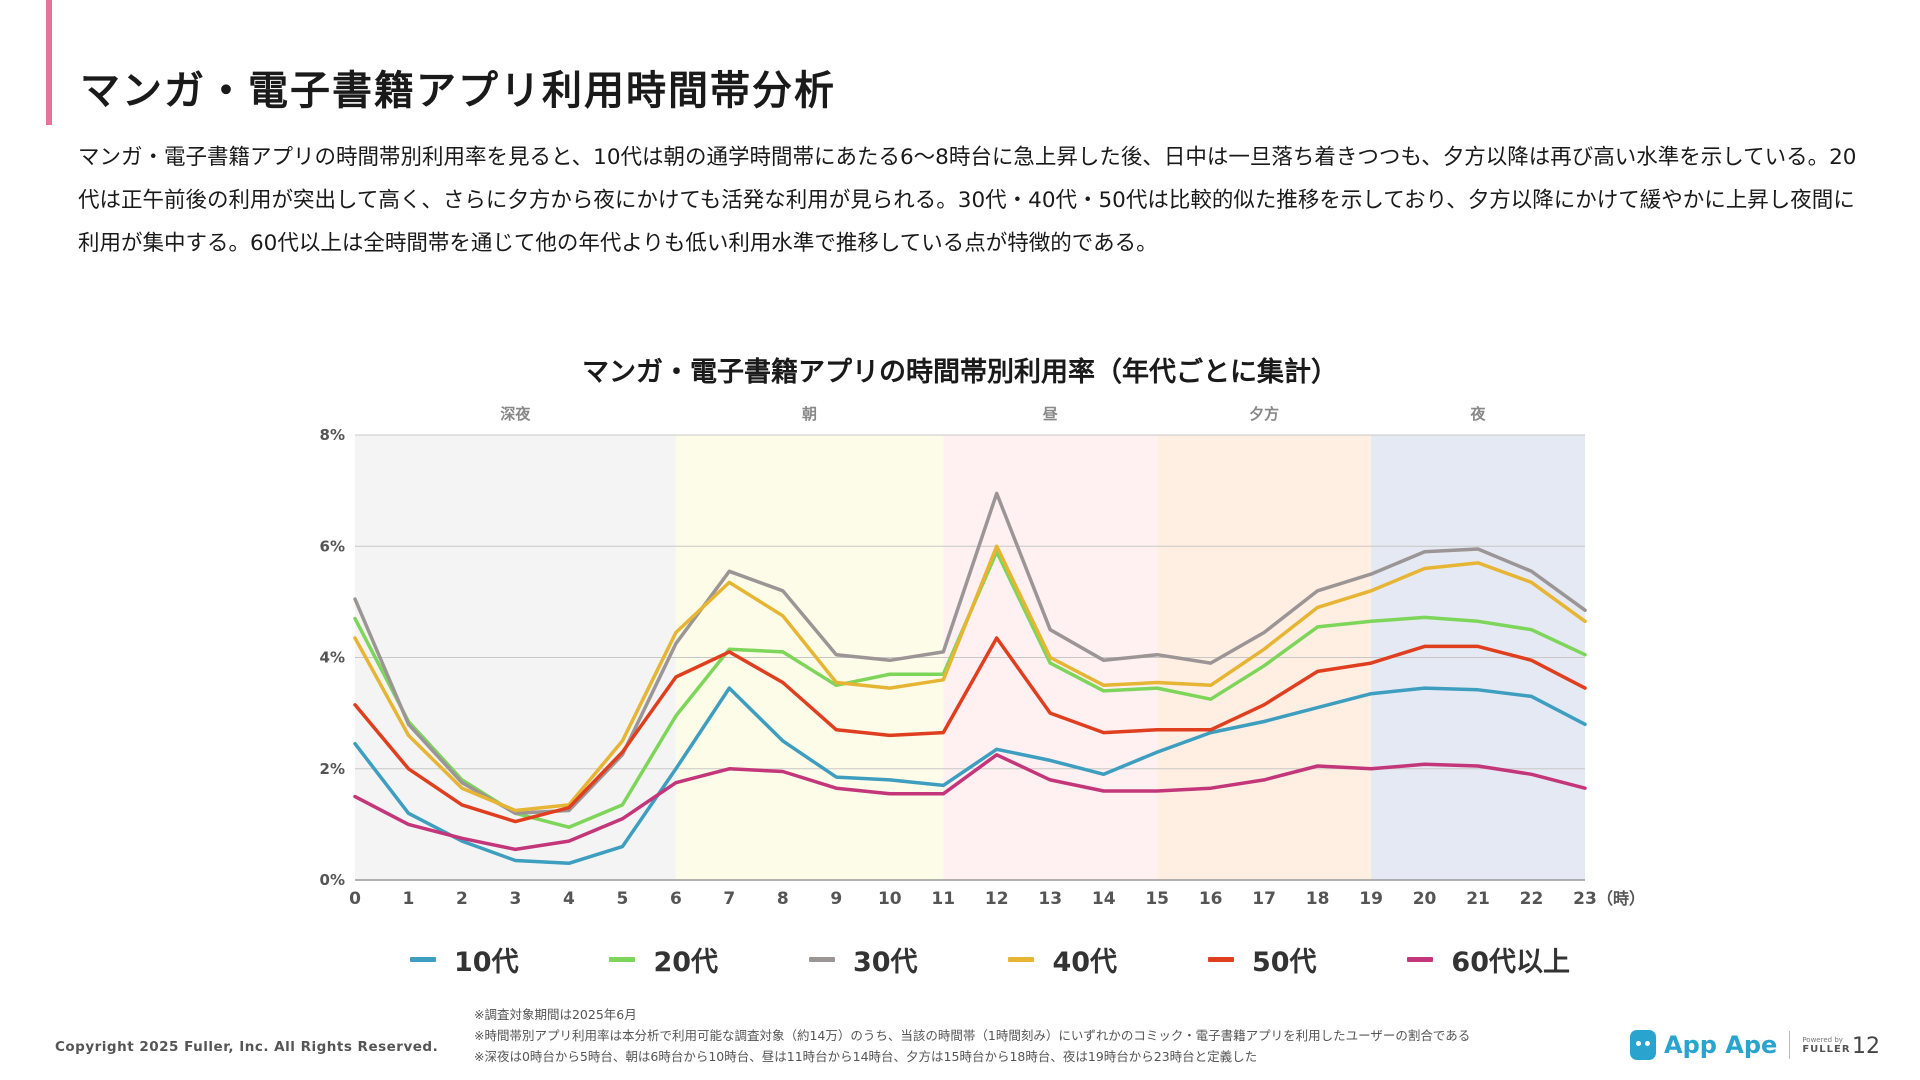  Describe the element at coordinates (486, 962) in the screenshot. I see `legend-label: 10代` at that location.